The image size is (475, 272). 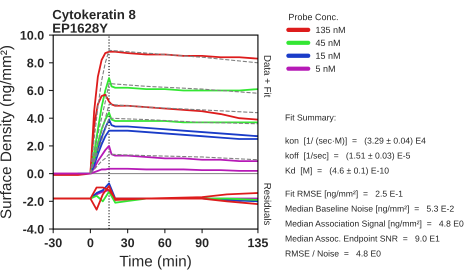 I want to click on text: Fit Summary:, so click(x=311, y=118).